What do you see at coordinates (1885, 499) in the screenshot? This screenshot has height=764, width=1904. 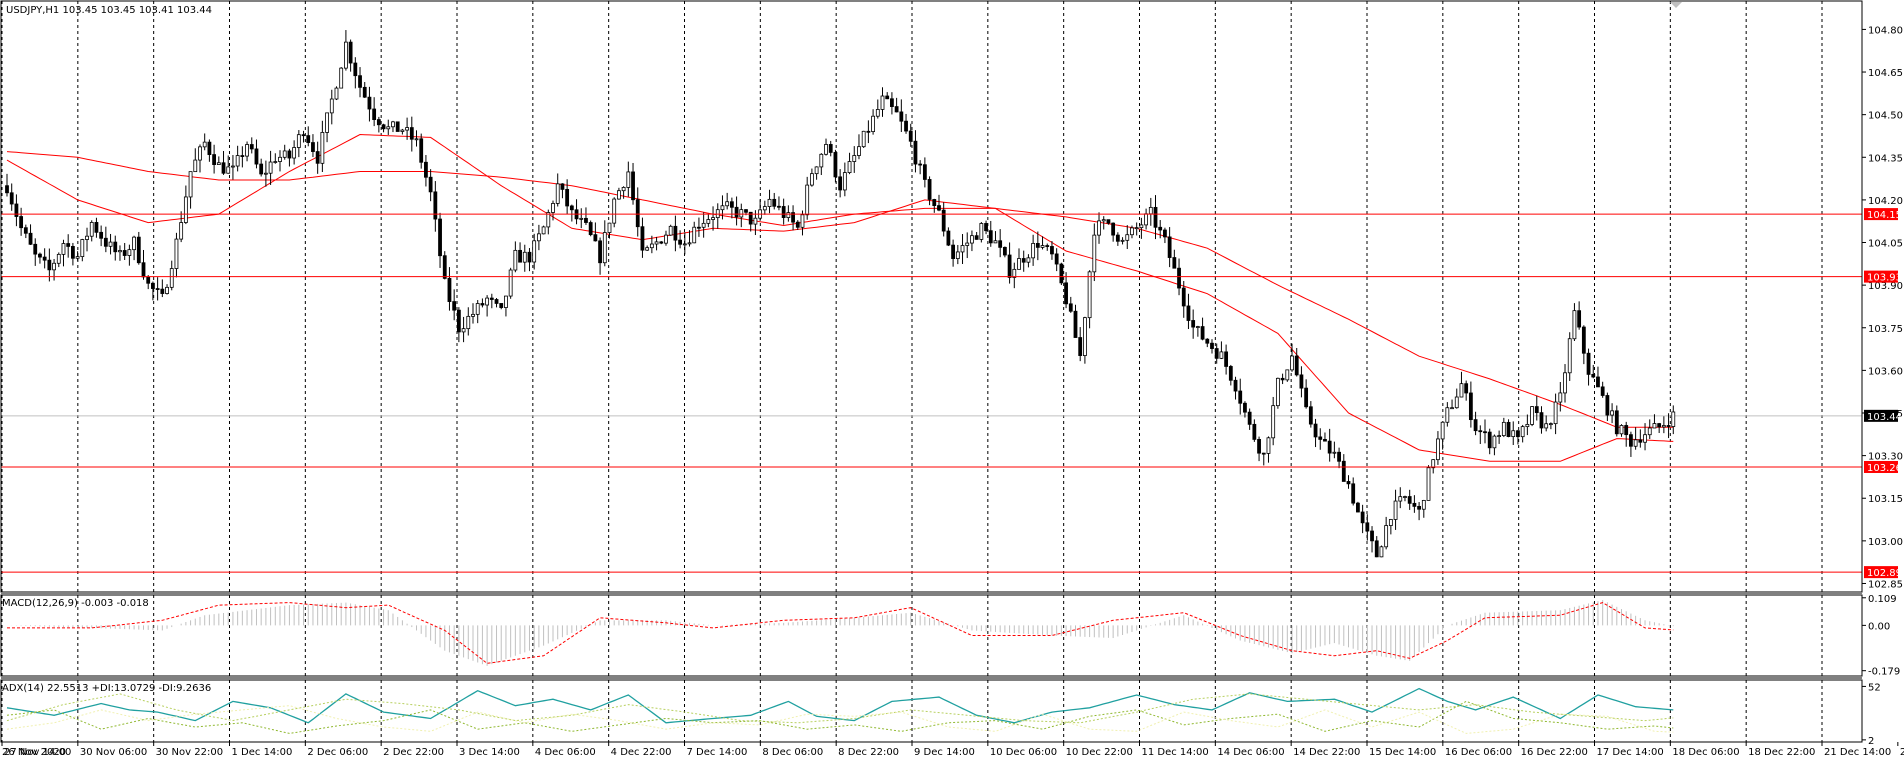 I see `price-tick-label: 103.15` at bounding box center [1885, 499].